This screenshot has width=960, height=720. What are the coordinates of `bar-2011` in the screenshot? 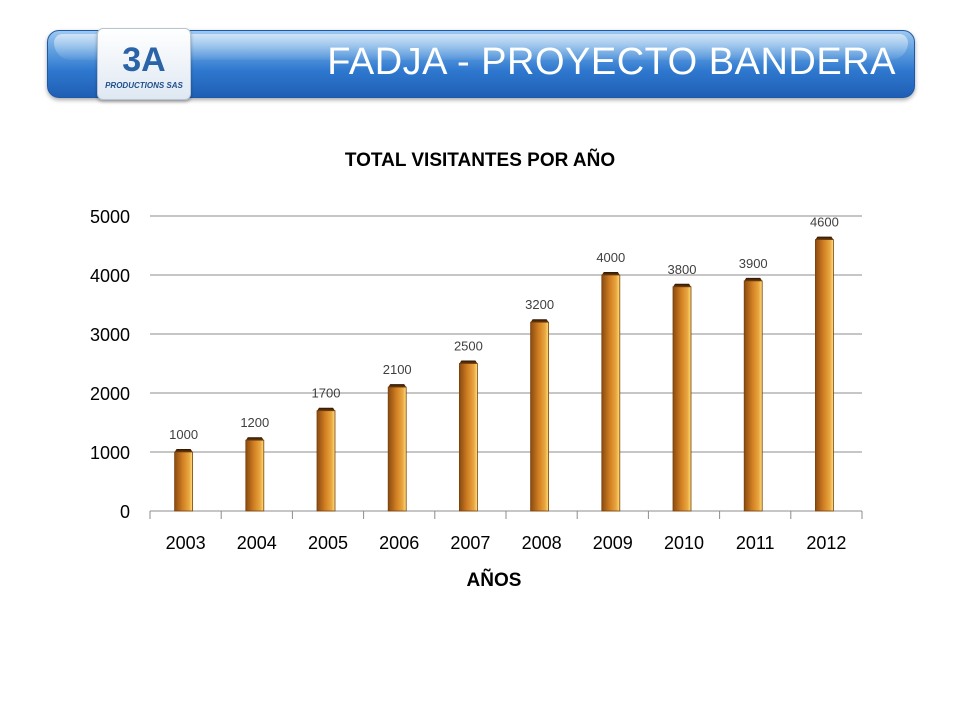 It's located at (753, 394).